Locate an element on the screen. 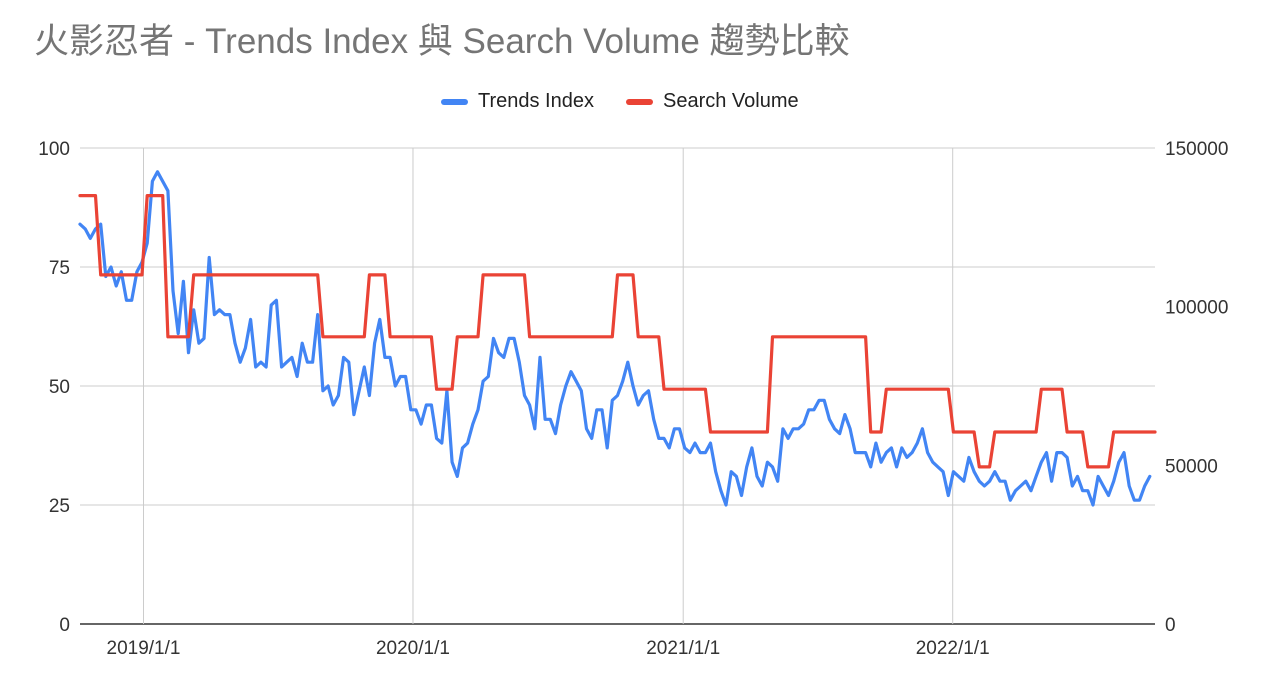 The height and width of the screenshot is (686, 1271). y-left-tick-label: 100 is located at coordinates (54, 149).